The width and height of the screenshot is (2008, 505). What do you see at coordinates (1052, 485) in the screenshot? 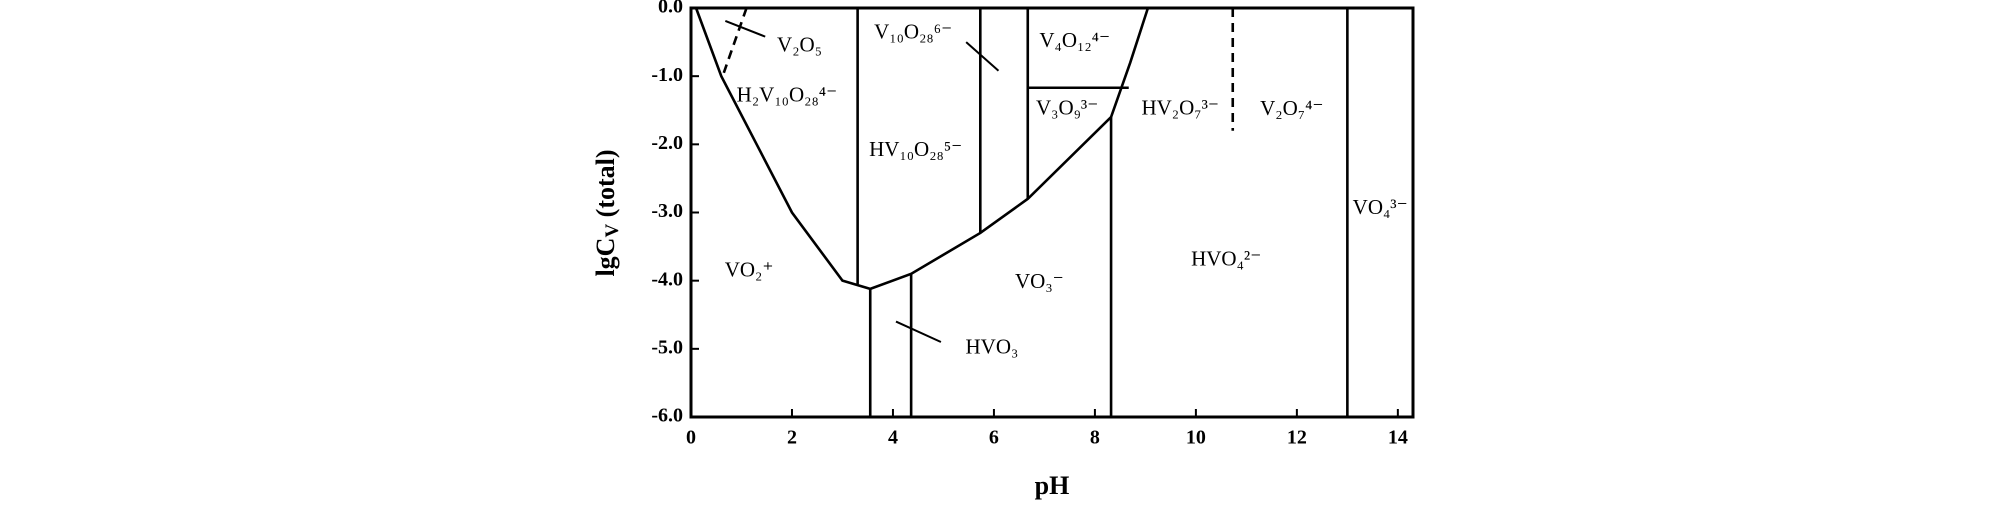
I see `x-axis-label: pH` at bounding box center [1052, 485].